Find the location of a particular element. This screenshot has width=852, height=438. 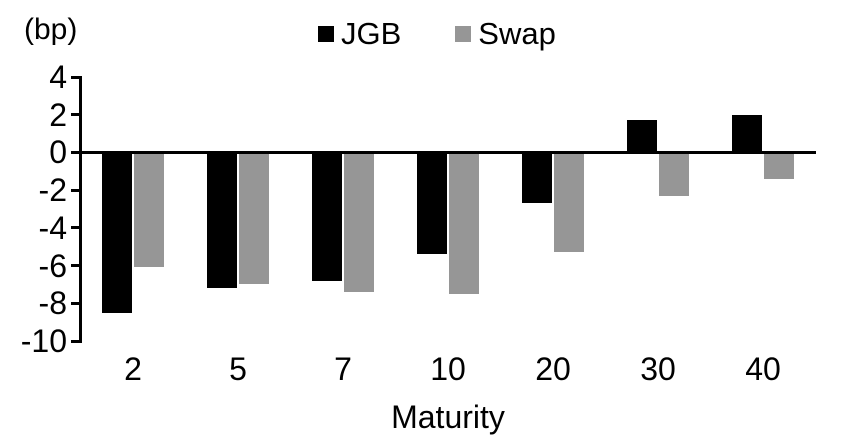

legend-swatch-jgb is located at coordinates (326, 33).